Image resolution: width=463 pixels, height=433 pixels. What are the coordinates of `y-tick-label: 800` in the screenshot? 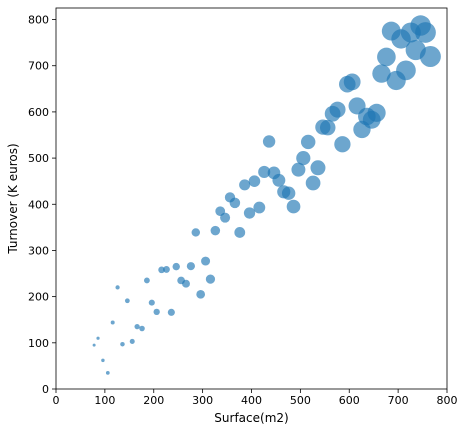 It's located at (38, 20).